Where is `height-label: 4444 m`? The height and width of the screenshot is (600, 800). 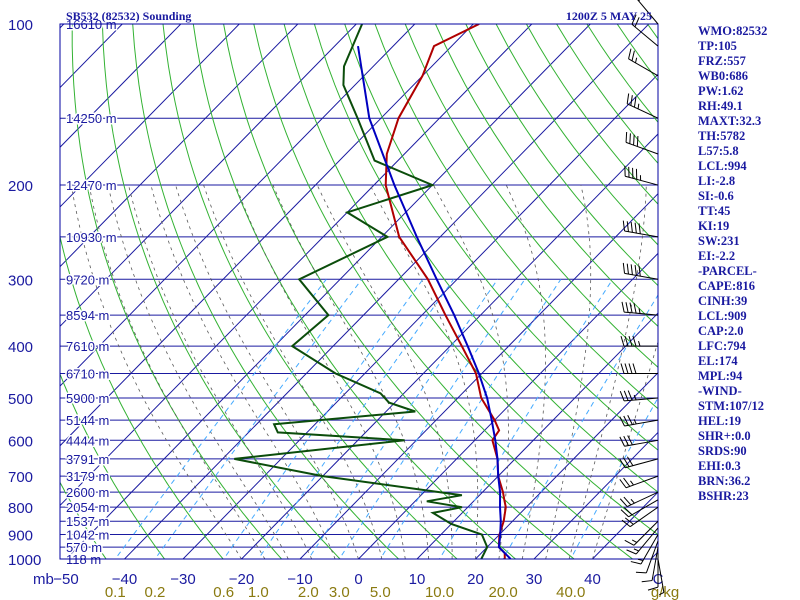 height-label: 4444 m is located at coordinates (87, 440).